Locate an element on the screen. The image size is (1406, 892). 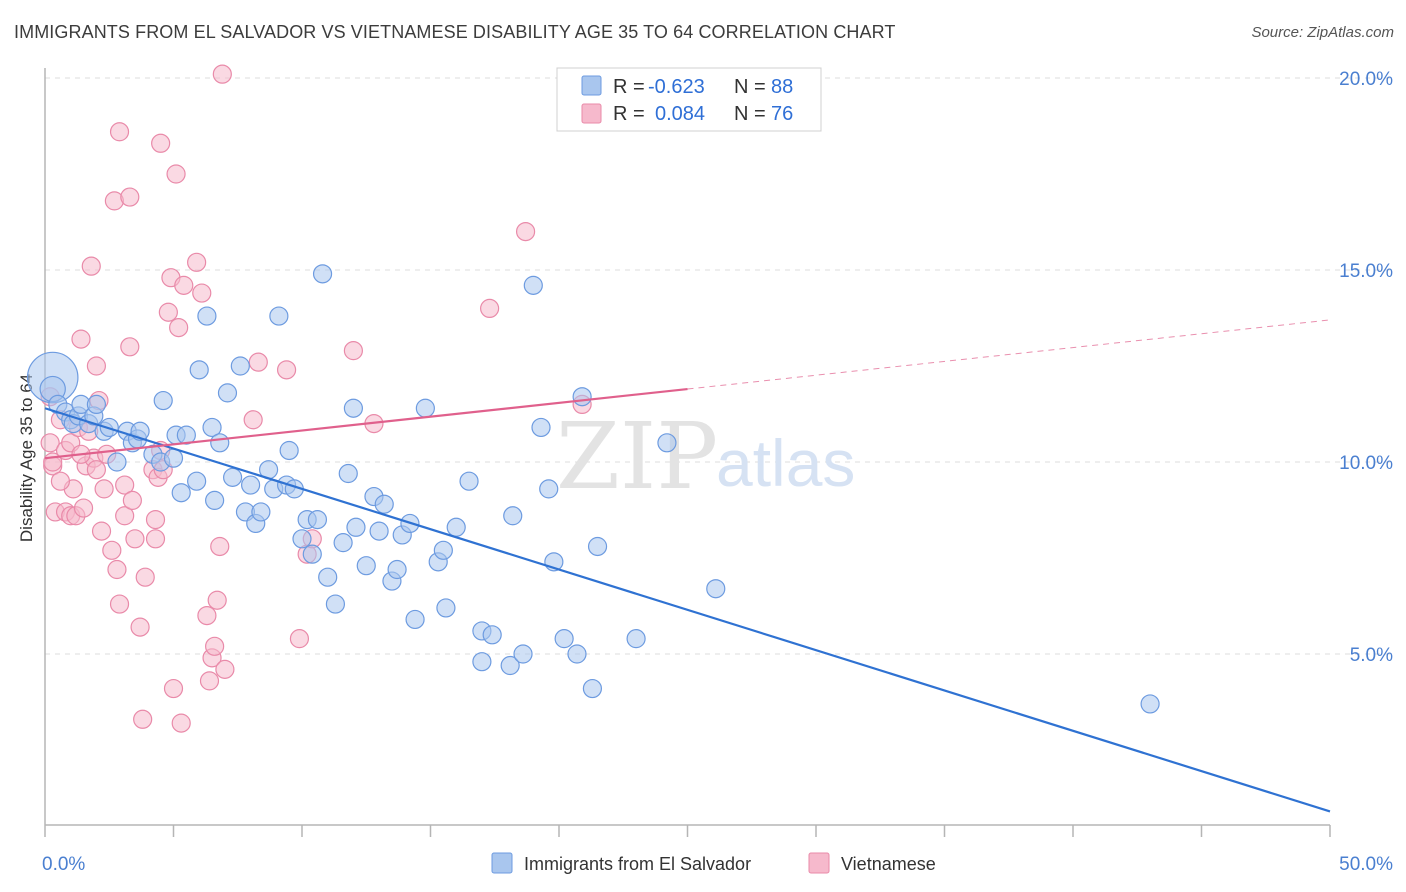
bottom-legend-label-el-salvador: Immigrants from El Salvador is located at coordinates (637, 864).